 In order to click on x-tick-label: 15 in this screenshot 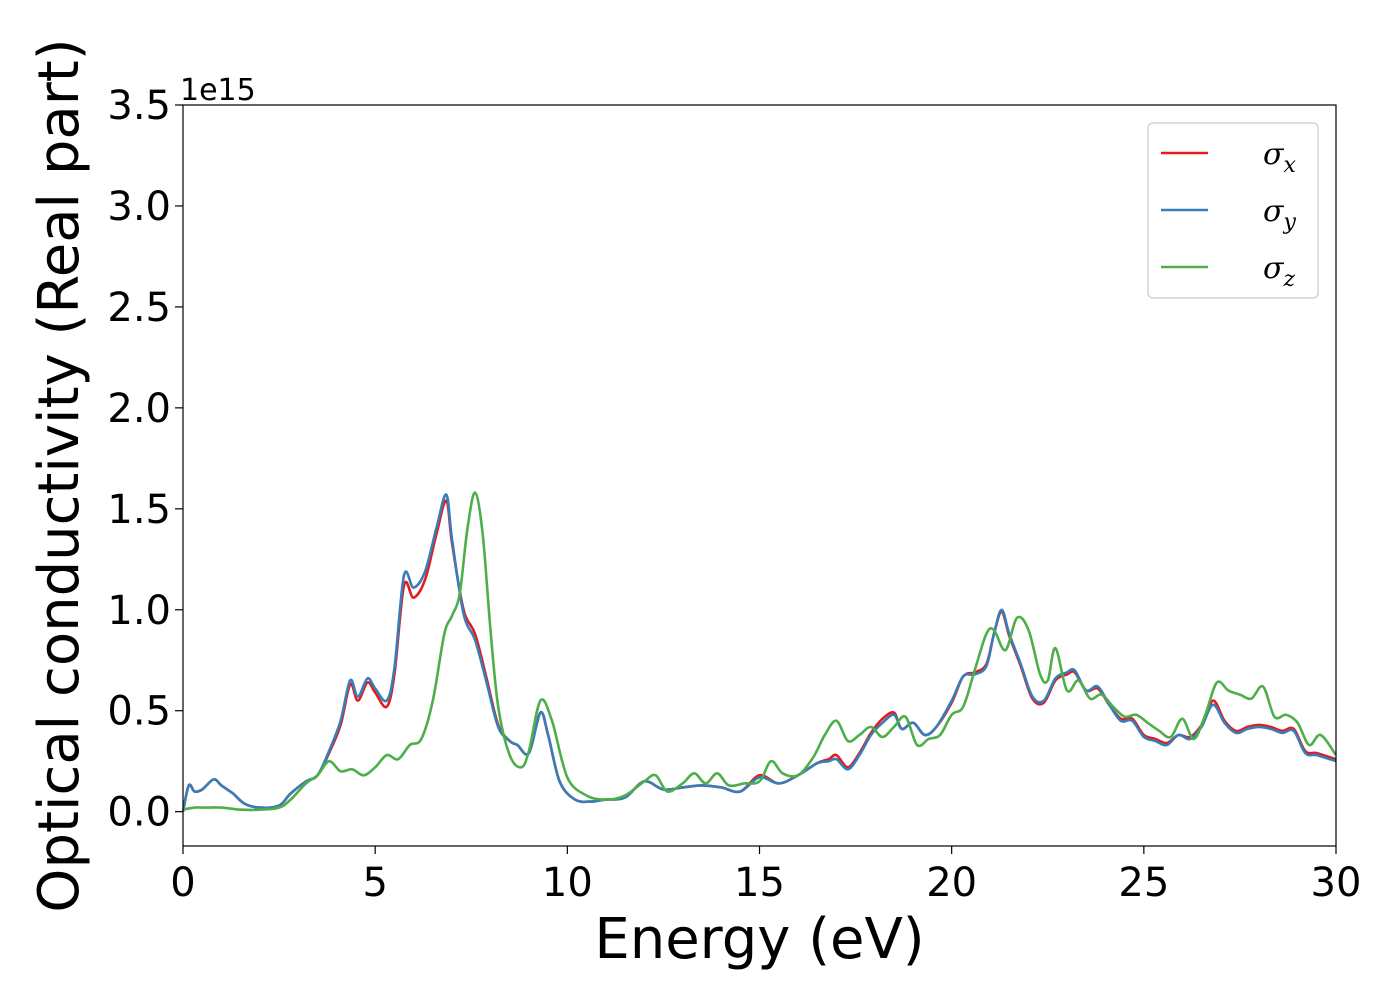, I will do `click(759, 883)`.